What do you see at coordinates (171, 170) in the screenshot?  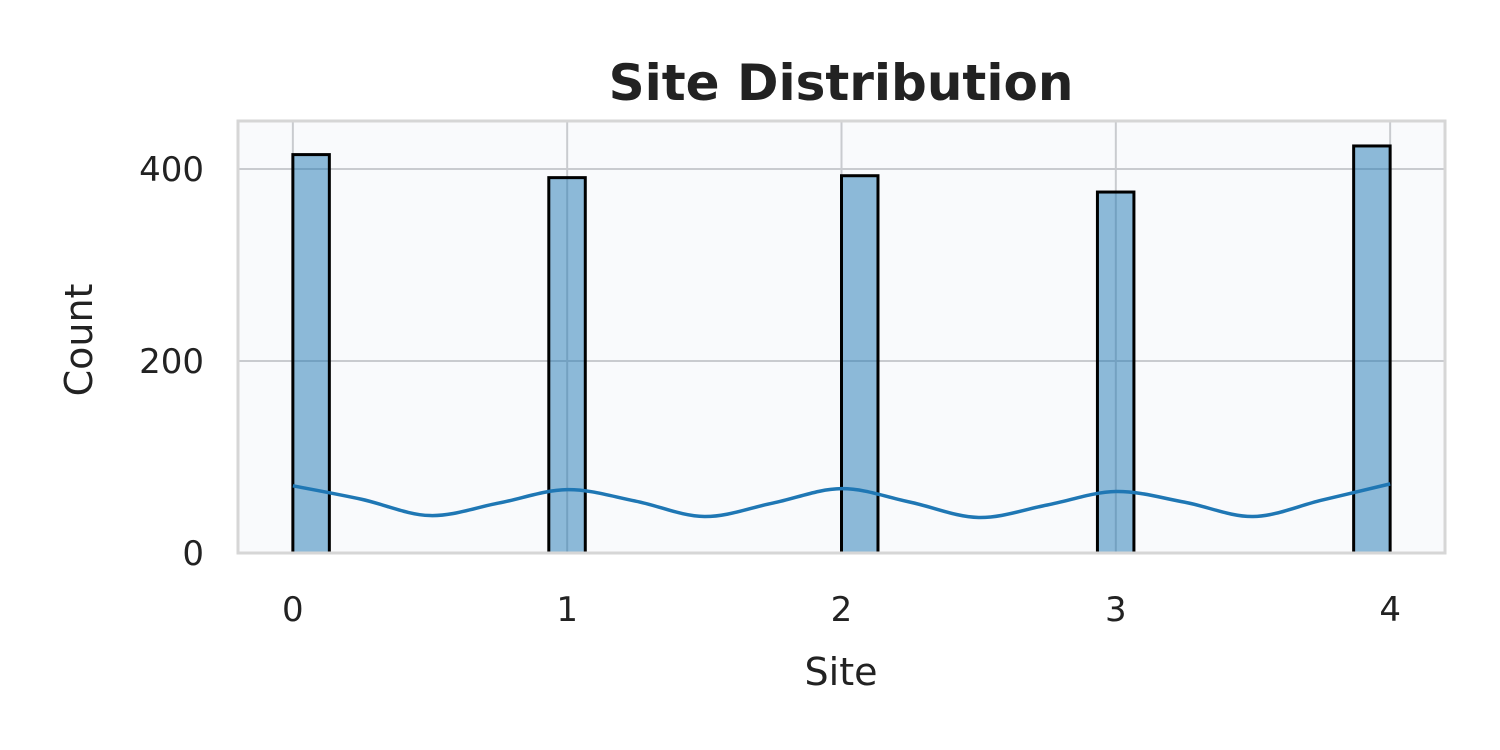 I see `y-tick-label: 400` at bounding box center [171, 170].